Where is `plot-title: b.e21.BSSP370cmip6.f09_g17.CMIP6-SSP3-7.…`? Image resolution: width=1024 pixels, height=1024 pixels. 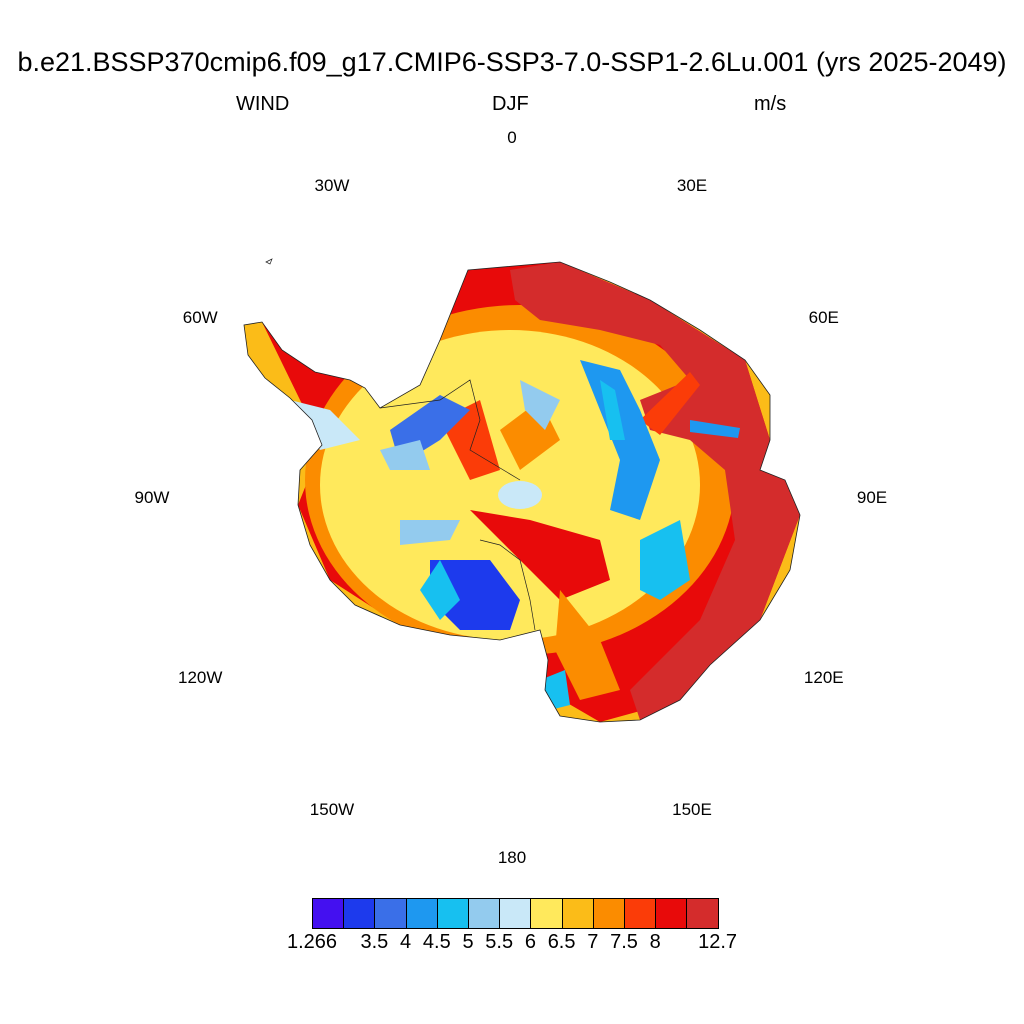
plot-title: b.e21.BSSP370cmip6.f09_g17.CMIP6-SSP3-7.… is located at coordinates (512, 62).